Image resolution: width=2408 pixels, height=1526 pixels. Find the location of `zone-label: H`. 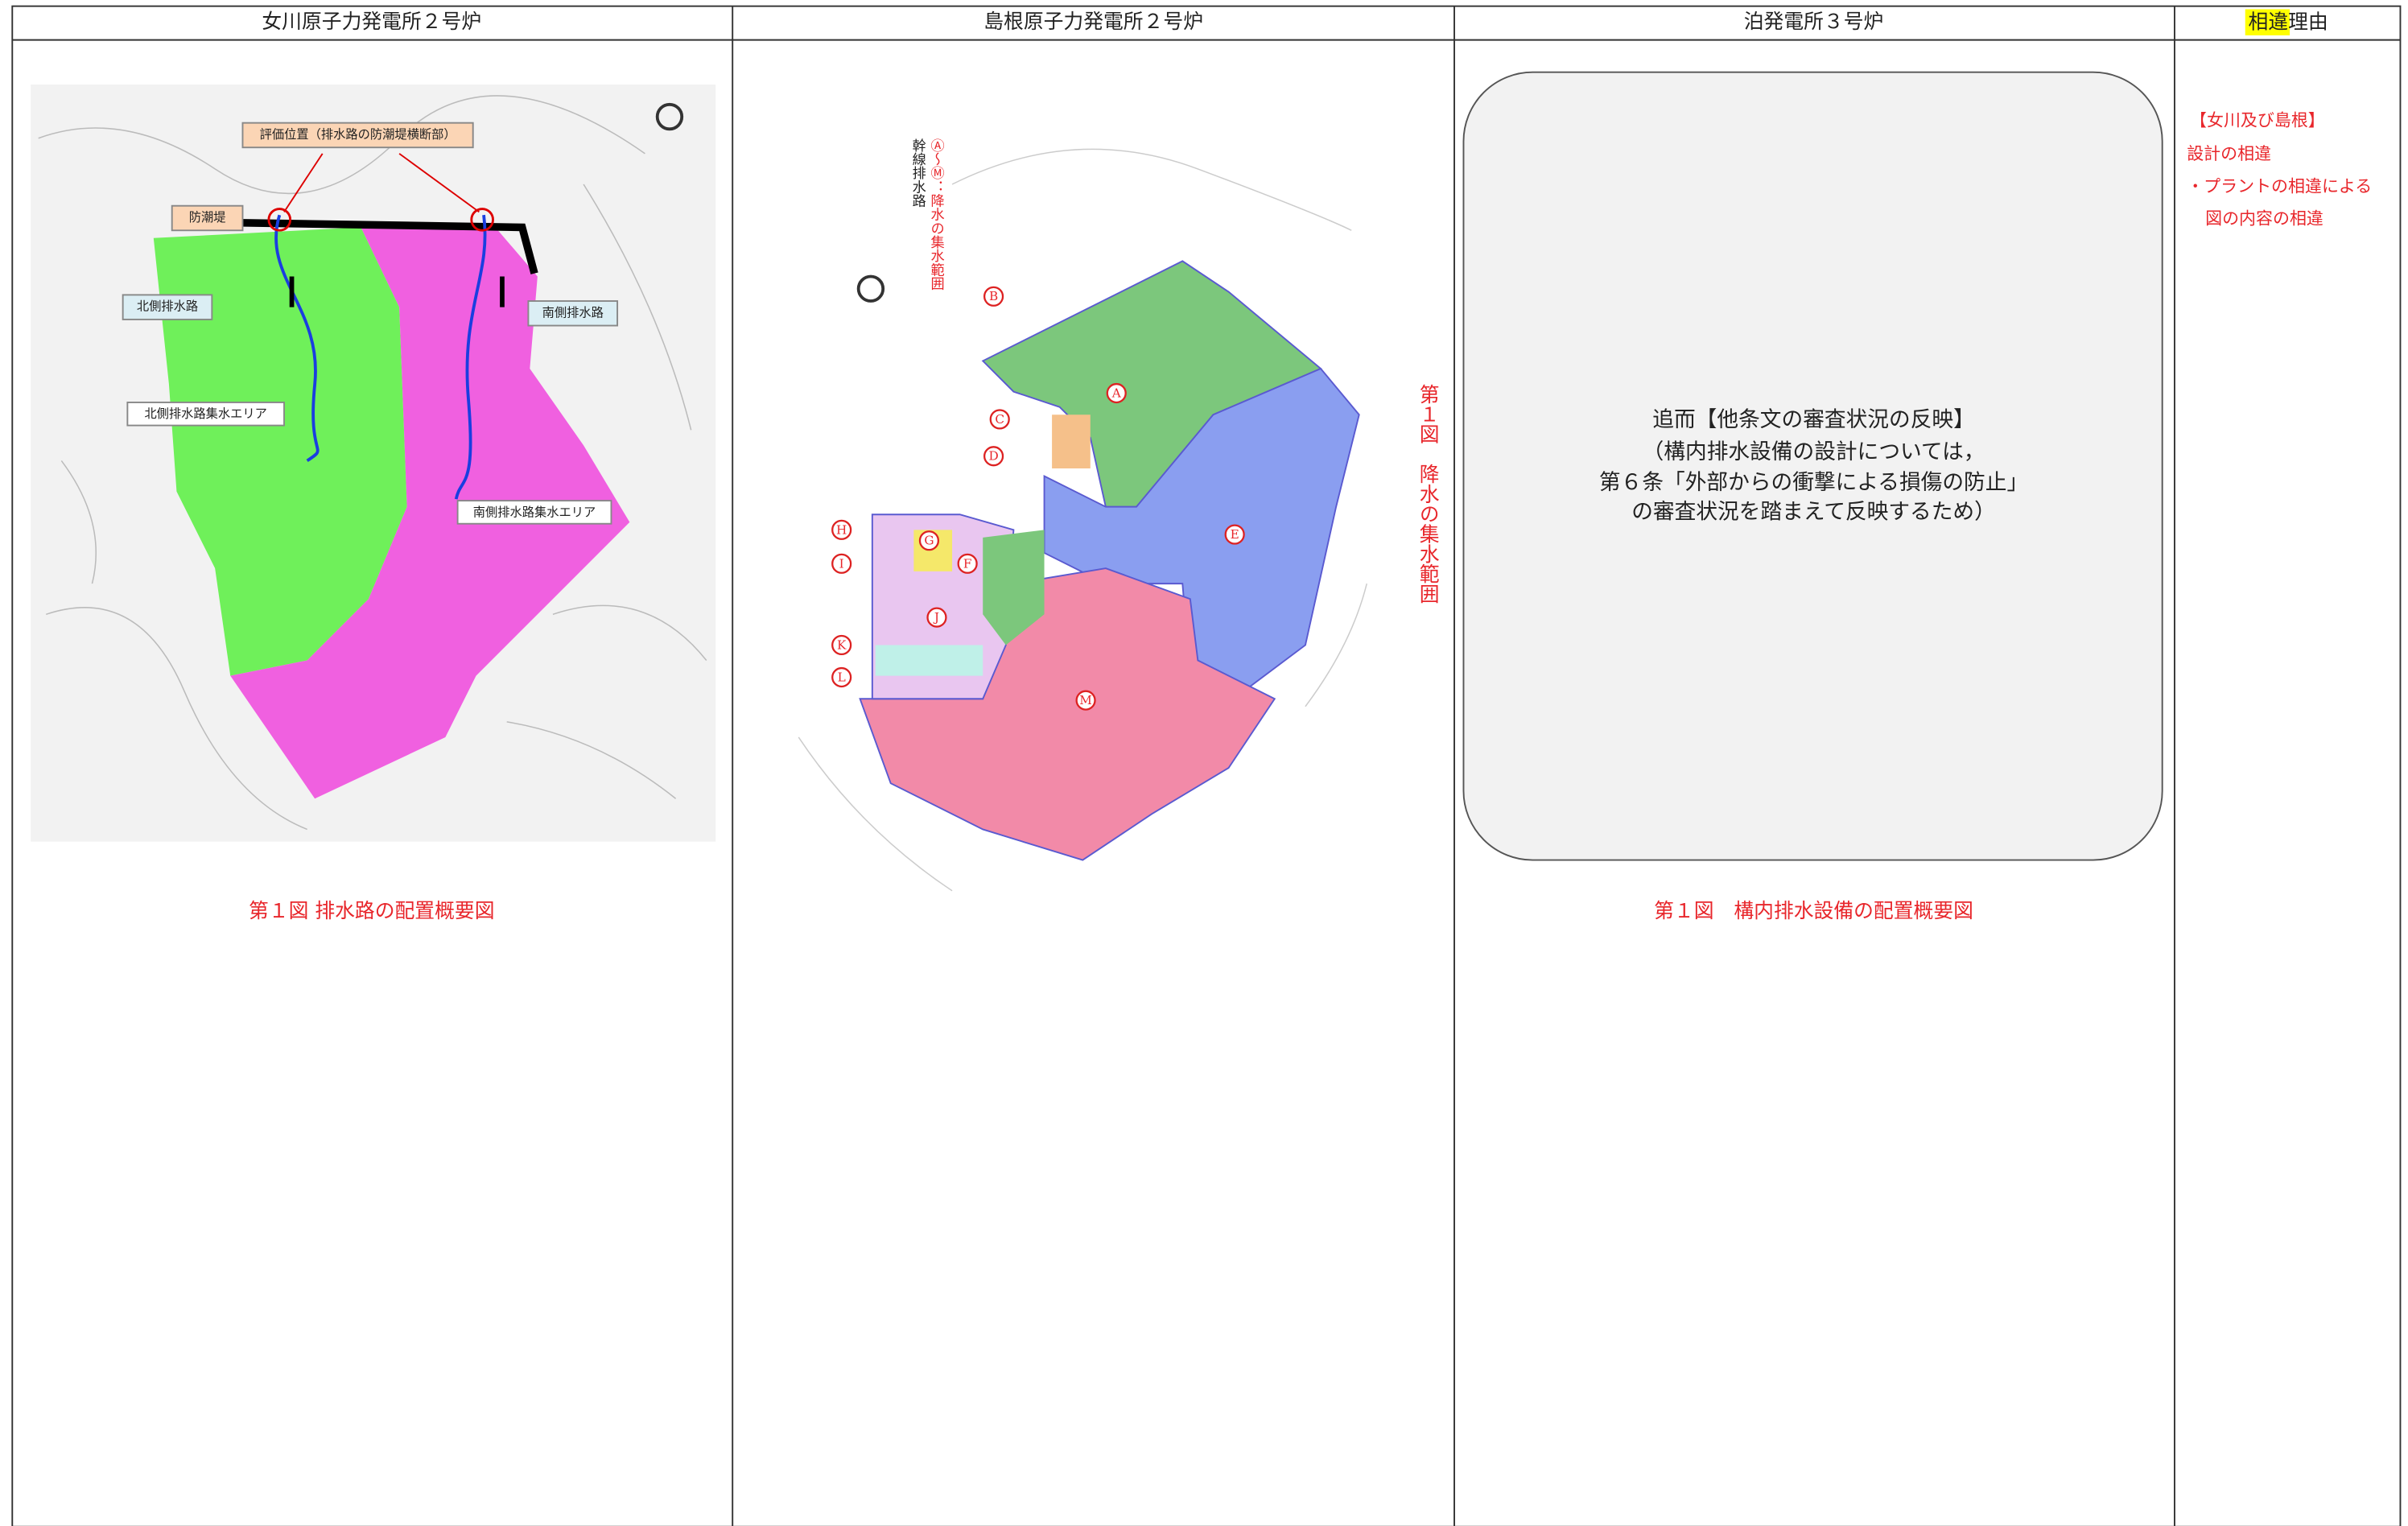

zone-label: H is located at coordinates (841, 529).